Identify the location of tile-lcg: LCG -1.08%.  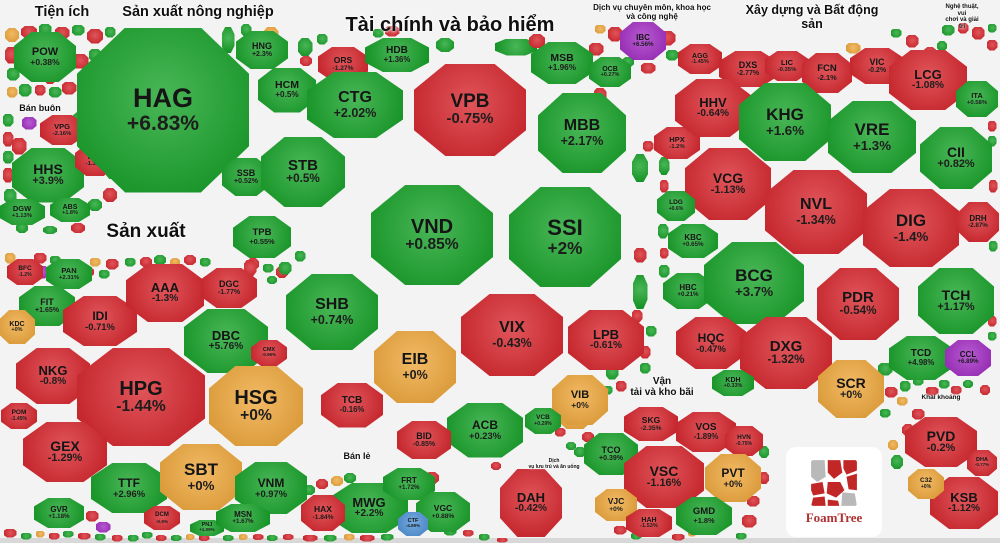
(928, 80).